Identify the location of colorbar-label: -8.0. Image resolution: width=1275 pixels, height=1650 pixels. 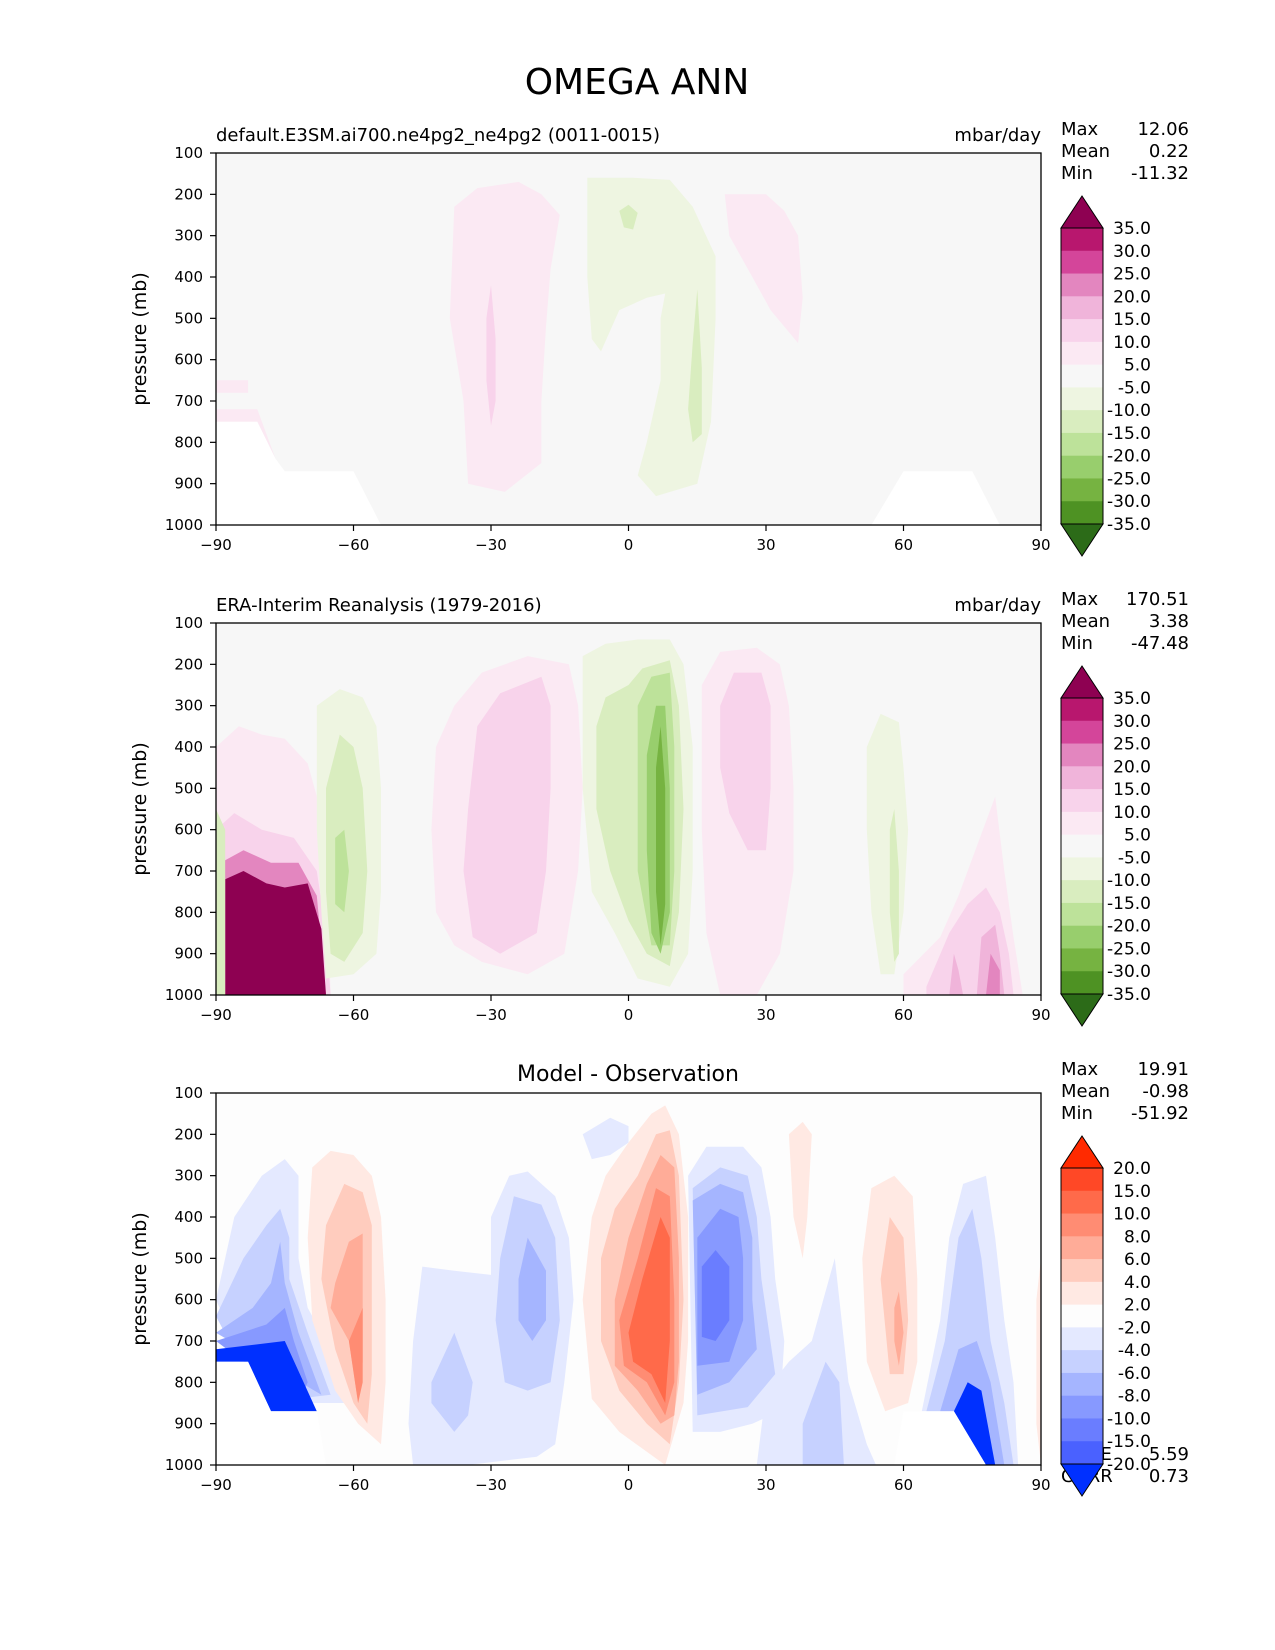
(1134, 1397).